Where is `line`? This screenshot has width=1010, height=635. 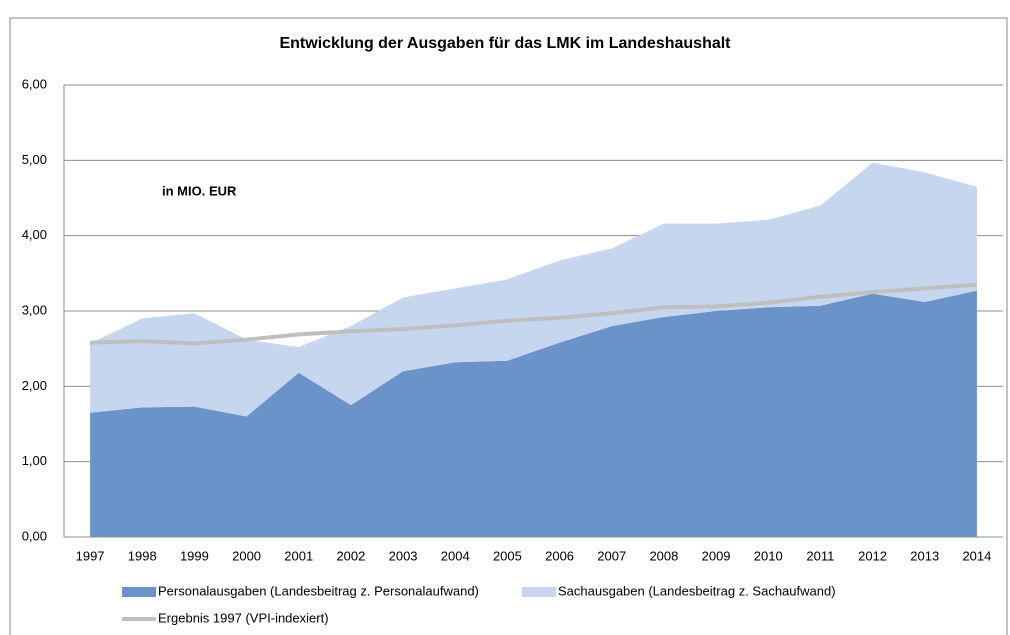
line is located at coordinates (534, 314).